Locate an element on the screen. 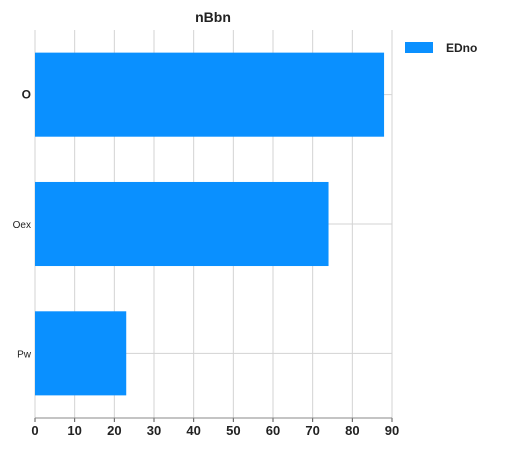  y-category-label: Oex is located at coordinates (22, 225).